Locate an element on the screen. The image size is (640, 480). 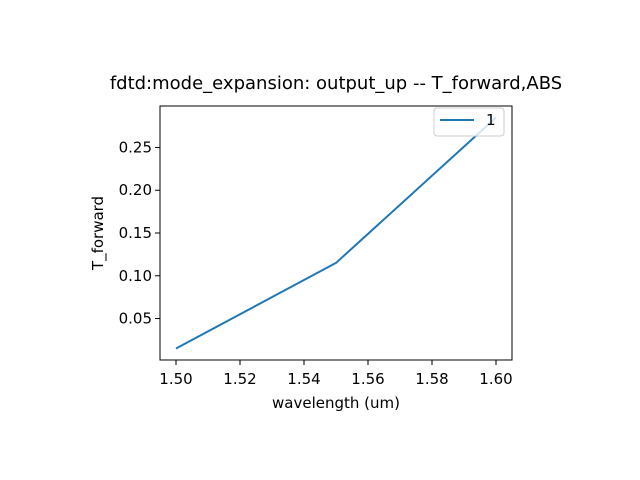
y-axis-label: T_forward is located at coordinates (98, 233).